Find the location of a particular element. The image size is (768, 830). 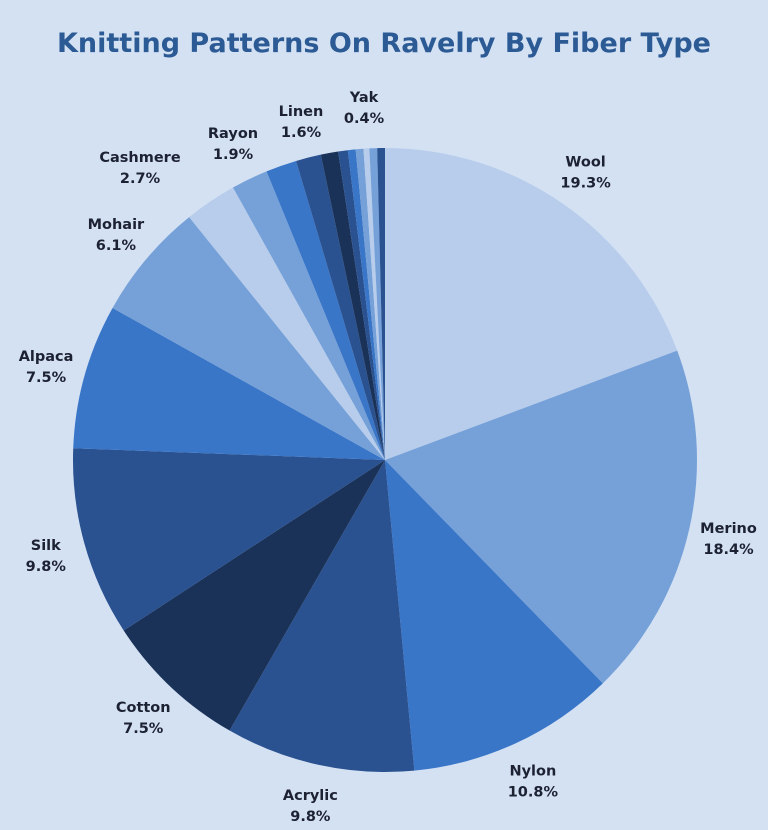

slice-label: Alpaca 7.5% is located at coordinates (46, 367).